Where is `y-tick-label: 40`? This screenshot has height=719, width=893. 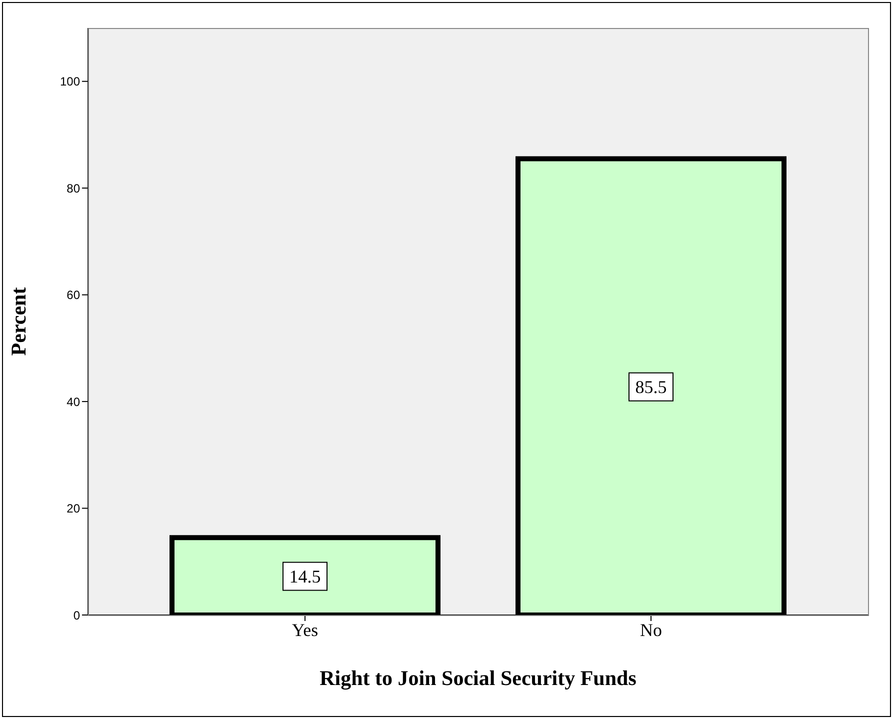 y-tick-label: 40 is located at coordinates (73, 401).